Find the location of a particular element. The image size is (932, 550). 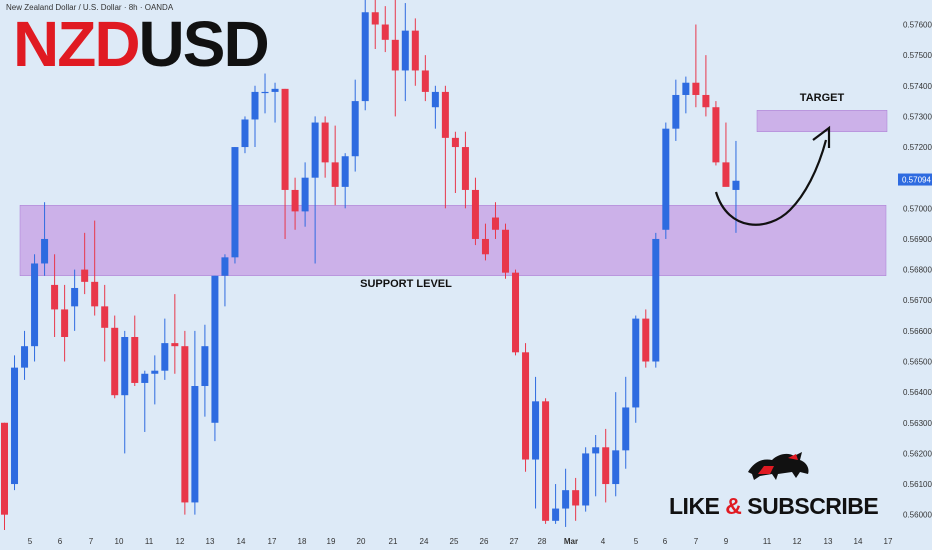

y-tick-label: 0.57200 is located at coordinates (917, 147).